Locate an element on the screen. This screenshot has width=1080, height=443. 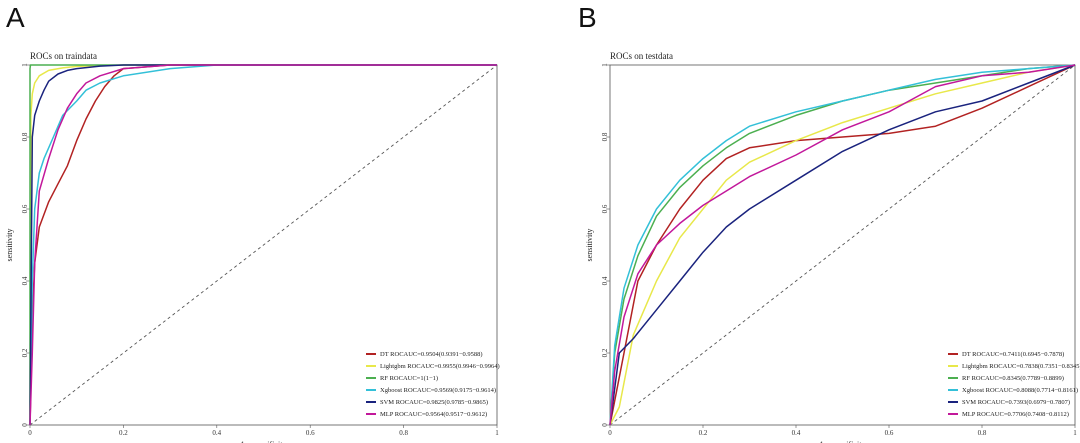
legend-label: MLP ROCAUC=0.9564(0.9517−0.9612) is located at coordinates (433, 414).